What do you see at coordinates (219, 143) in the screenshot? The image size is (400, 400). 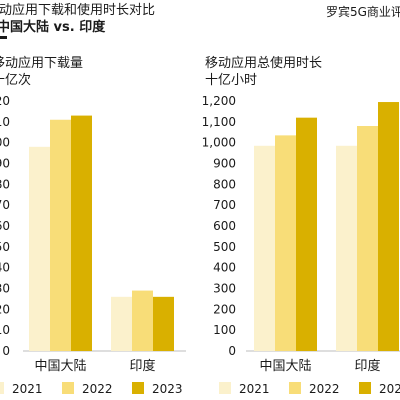 I see `y-tick-label: 1,000` at bounding box center [219, 143].